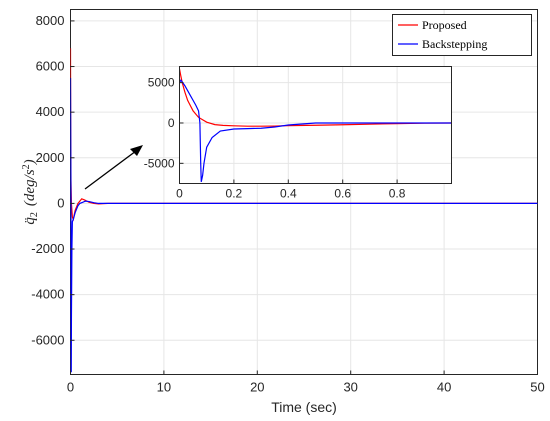 The image size is (550, 421). I want to click on inset-x-tick-label: 0.4, so click(288, 194).